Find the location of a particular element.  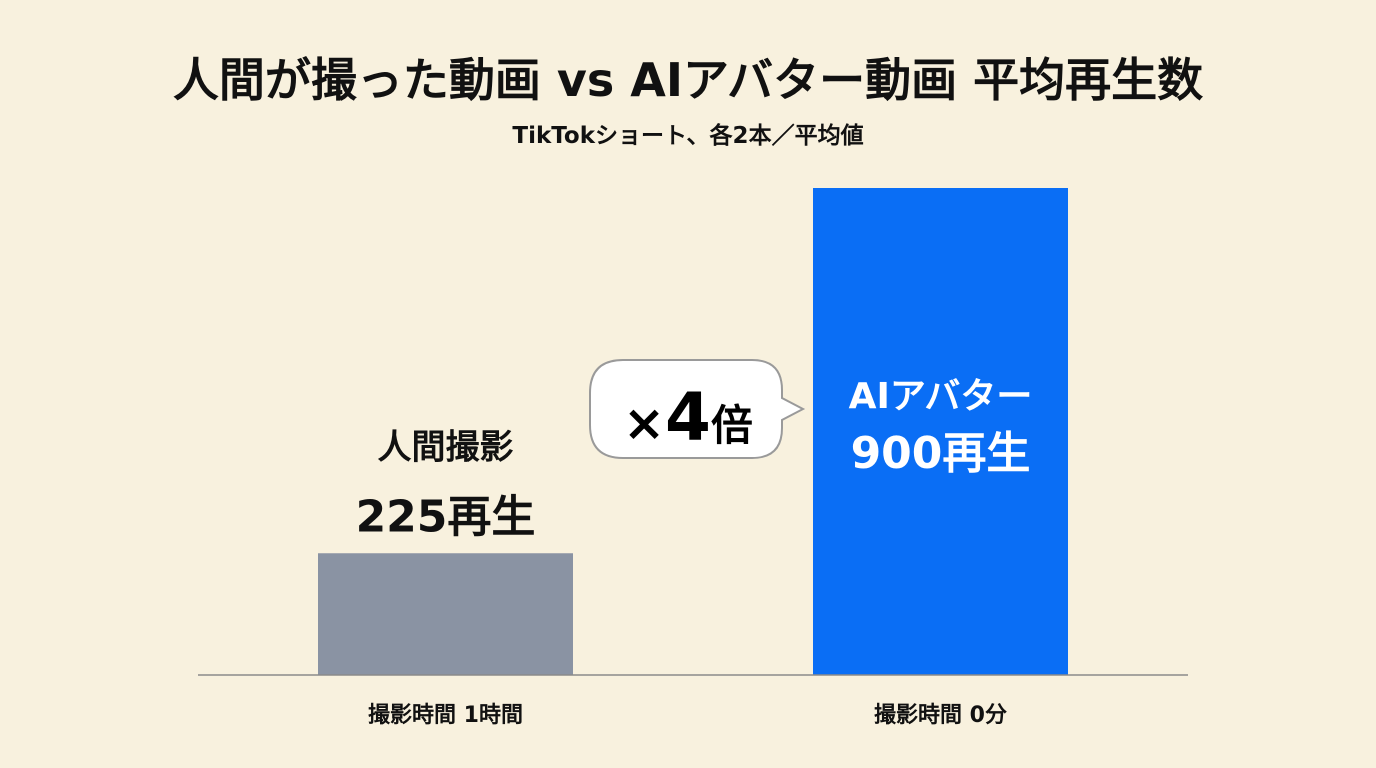

x-tick-label: 撮影時間 0分 is located at coordinates (940, 715).